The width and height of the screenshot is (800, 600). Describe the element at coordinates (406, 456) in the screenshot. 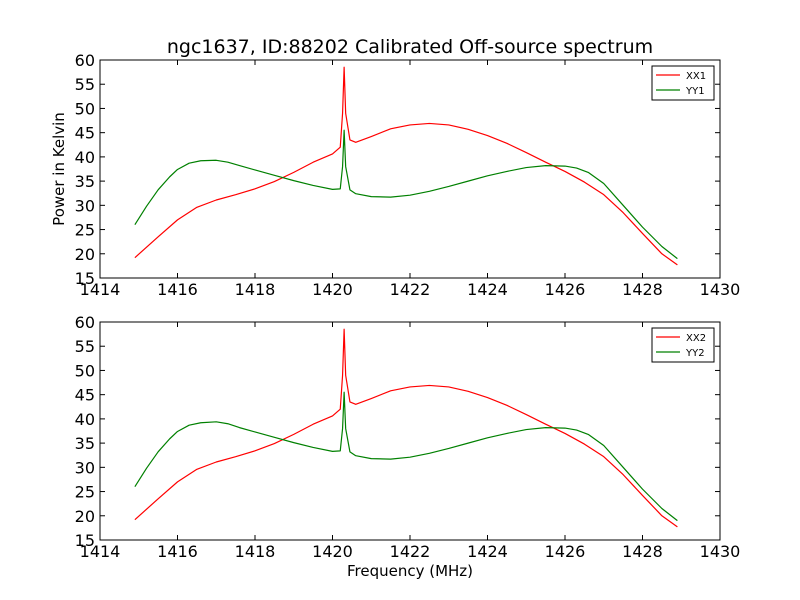

I see `series-line-yy2` at that location.